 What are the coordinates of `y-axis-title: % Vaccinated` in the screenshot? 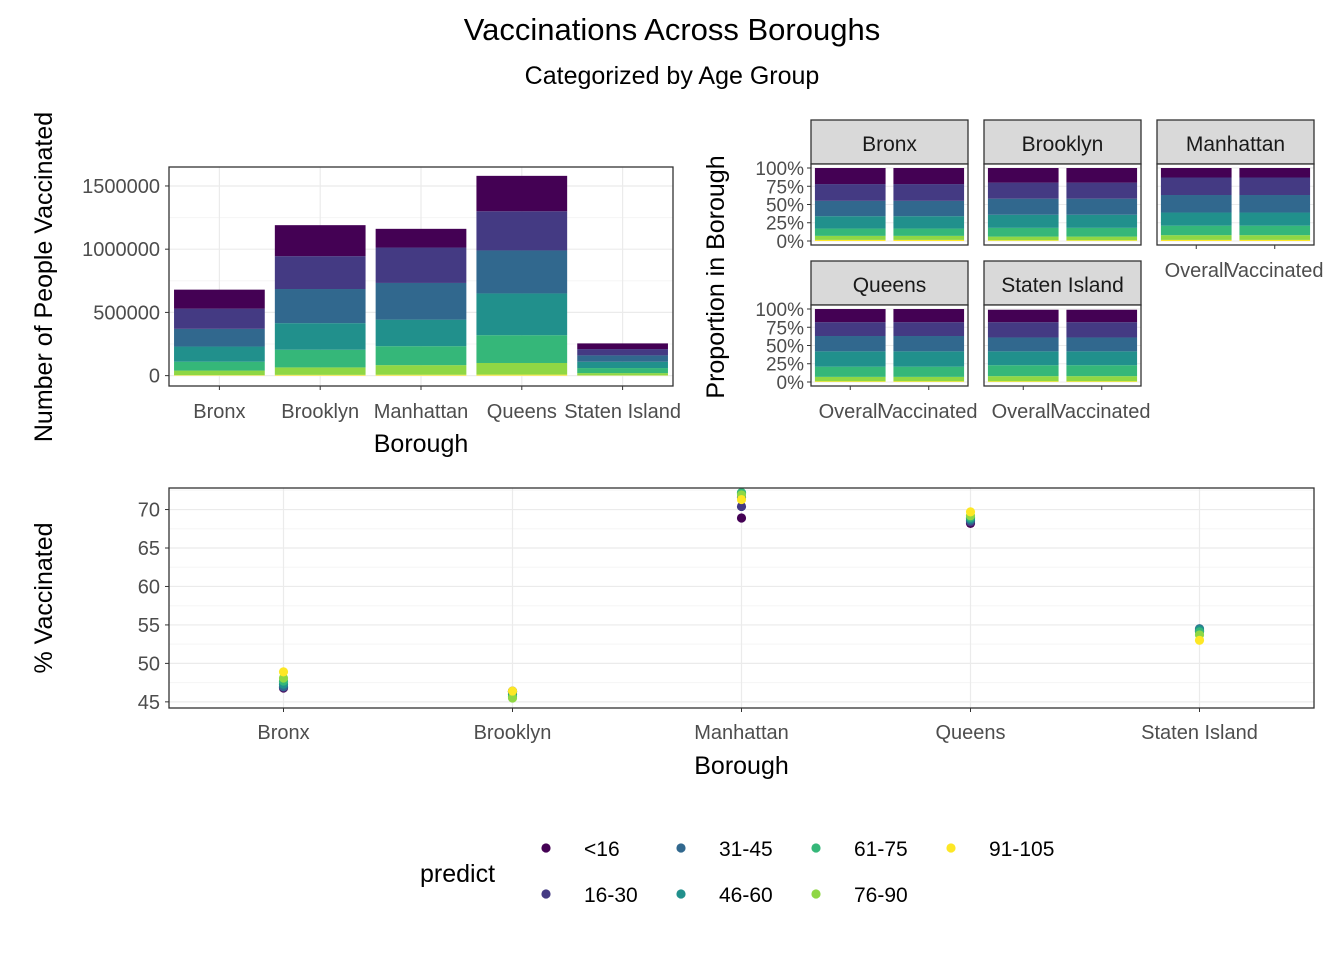 It's located at (44, 597).